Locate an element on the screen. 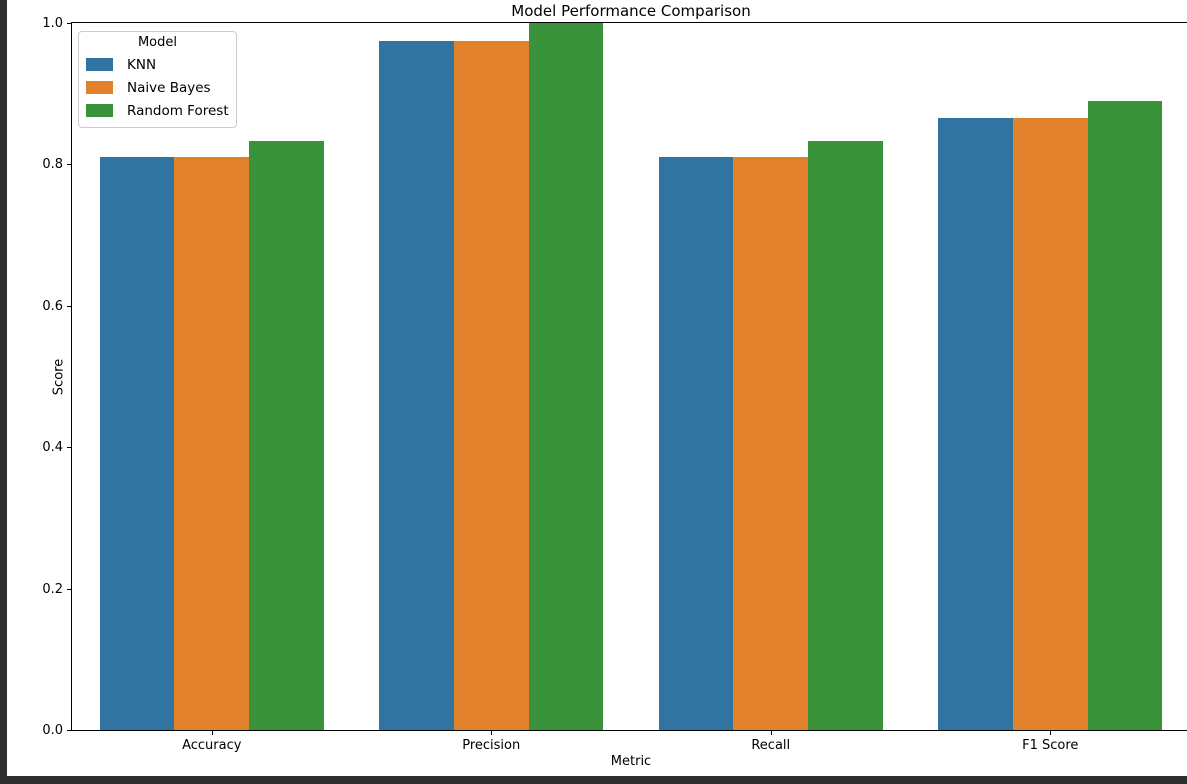 This screenshot has width=1187, height=784. bar-naive-bayes-recall is located at coordinates (770, 443).